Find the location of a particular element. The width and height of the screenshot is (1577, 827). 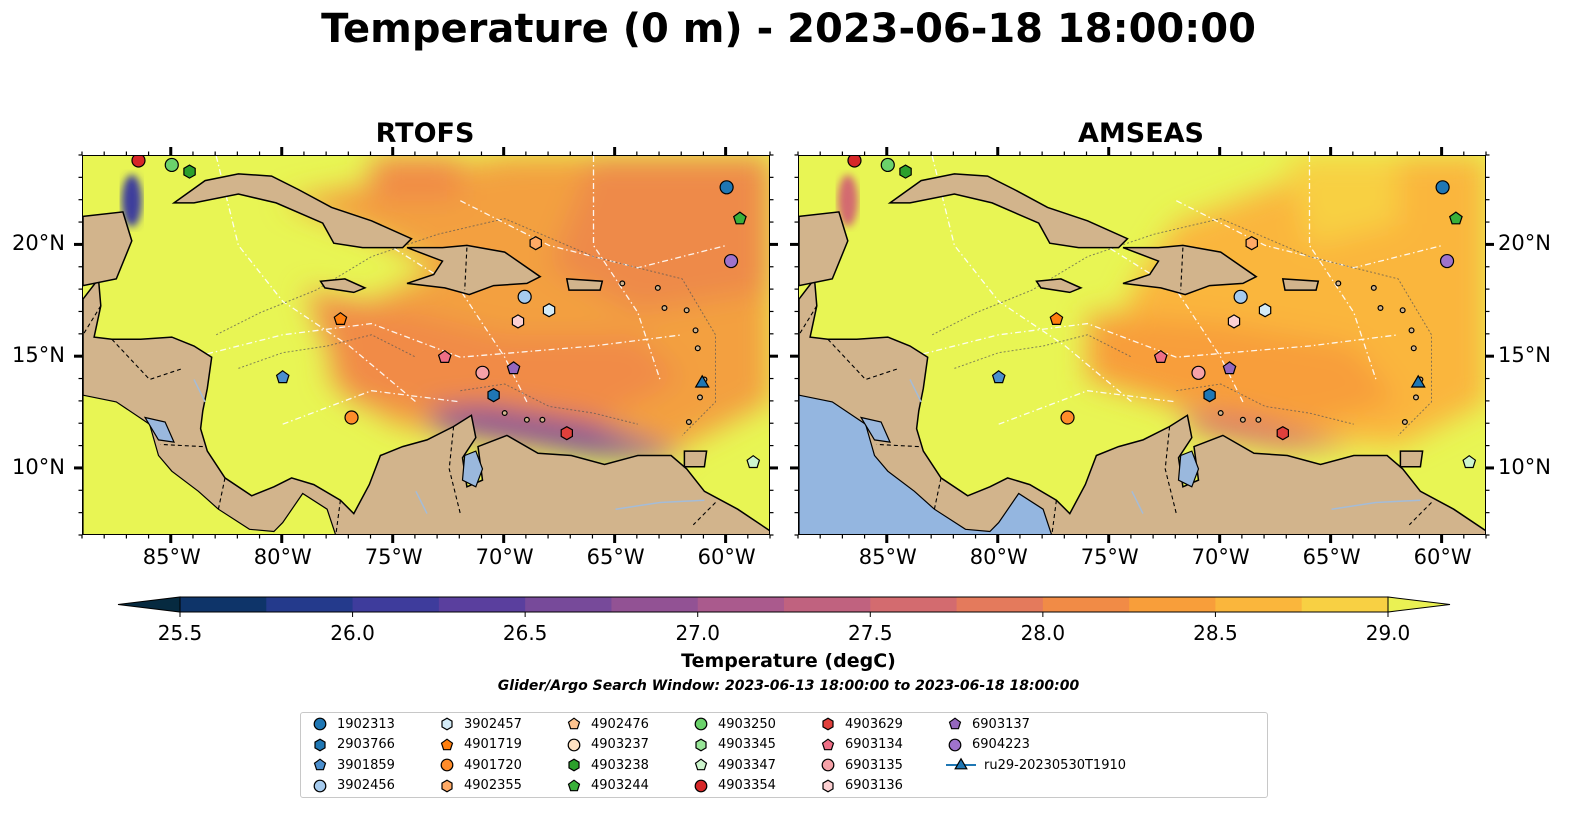

legend-entry-6903136: 6903136 is located at coordinates (861, 786).